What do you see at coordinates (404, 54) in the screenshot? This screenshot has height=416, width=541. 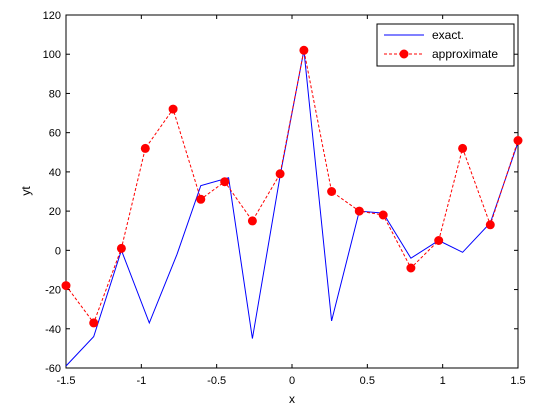 I see `legend-approx-marker` at bounding box center [404, 54].